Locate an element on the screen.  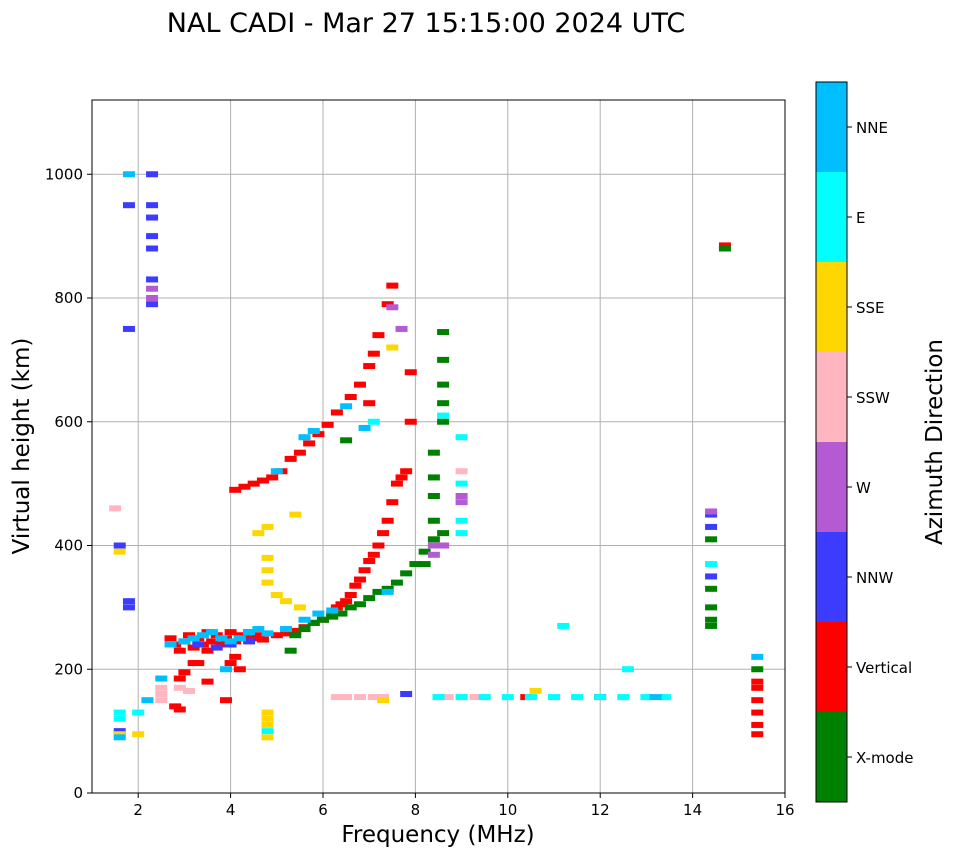
y-axis-label: Virtual height (km) is located at coordinates (22, 446).